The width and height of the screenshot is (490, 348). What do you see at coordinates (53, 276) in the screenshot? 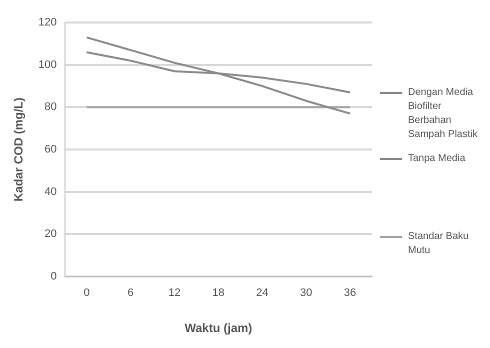
I see `y-tick-label: 0` at bounding box center [53, 276].